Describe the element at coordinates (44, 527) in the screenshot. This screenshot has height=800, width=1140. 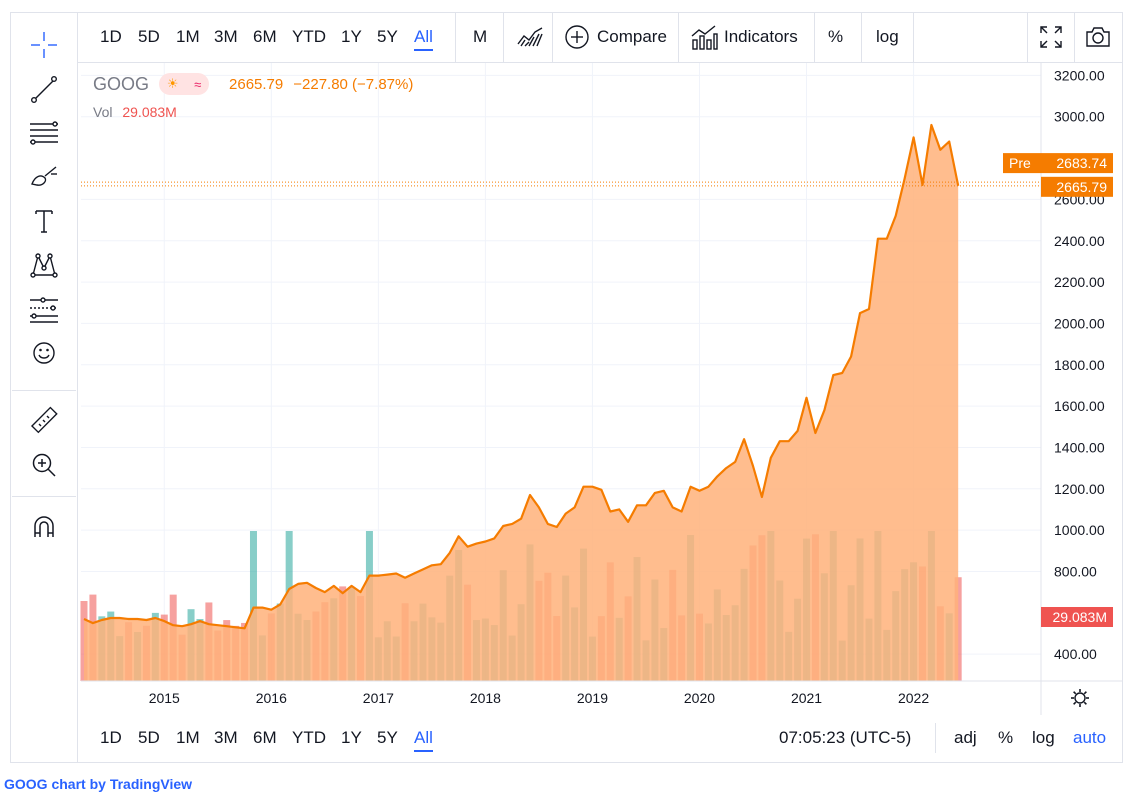
I see `magnet-icon` at that location.